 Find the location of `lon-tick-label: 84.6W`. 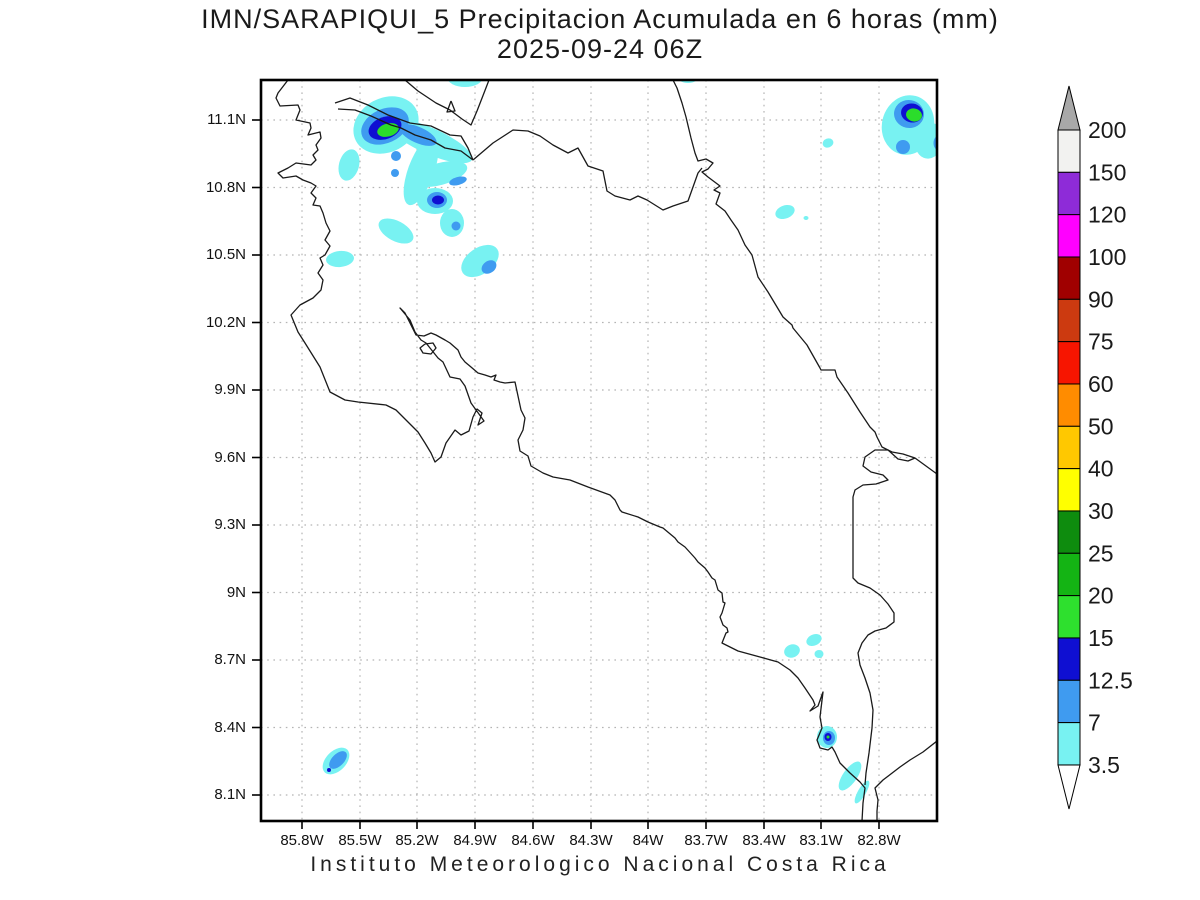

lon-tick-label: 84.6W is located at coordinates (533, 840).